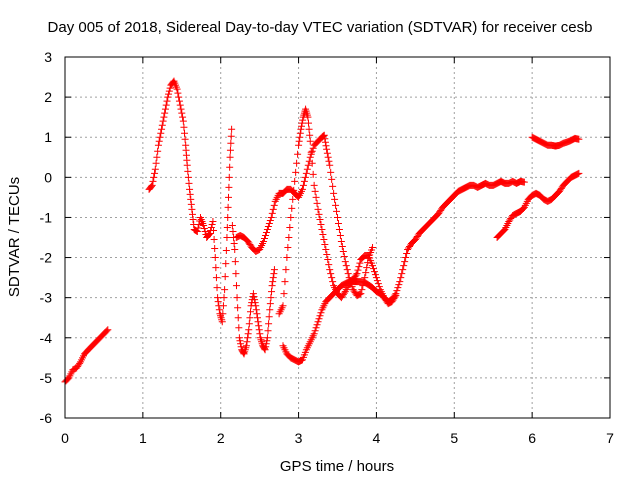  Describe the element at coordinates (377, 438) in the screenshot. I see `x-tick-label: 4` at that location.